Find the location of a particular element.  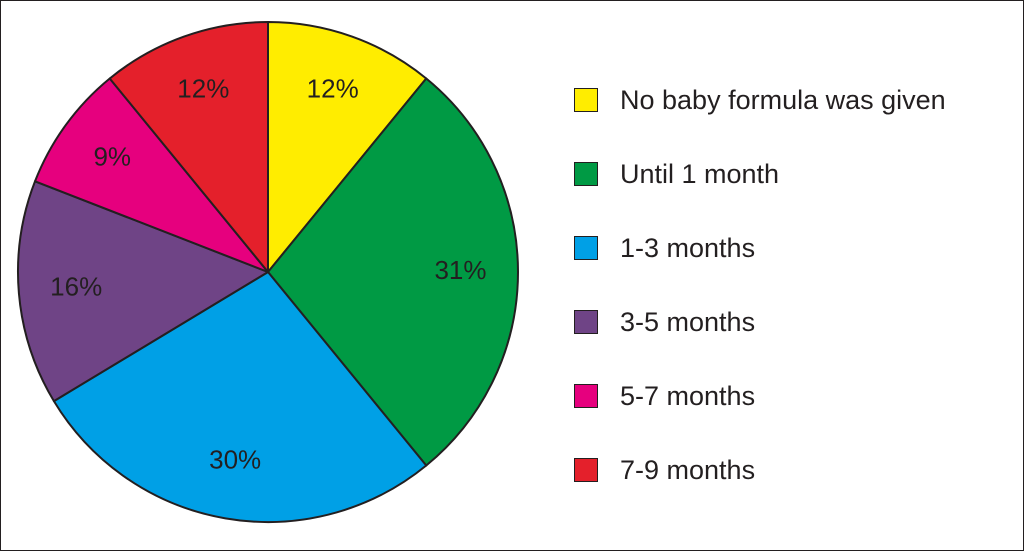

legend-label-until-1-month: Until 1 month is located at coordinates (700, 174).